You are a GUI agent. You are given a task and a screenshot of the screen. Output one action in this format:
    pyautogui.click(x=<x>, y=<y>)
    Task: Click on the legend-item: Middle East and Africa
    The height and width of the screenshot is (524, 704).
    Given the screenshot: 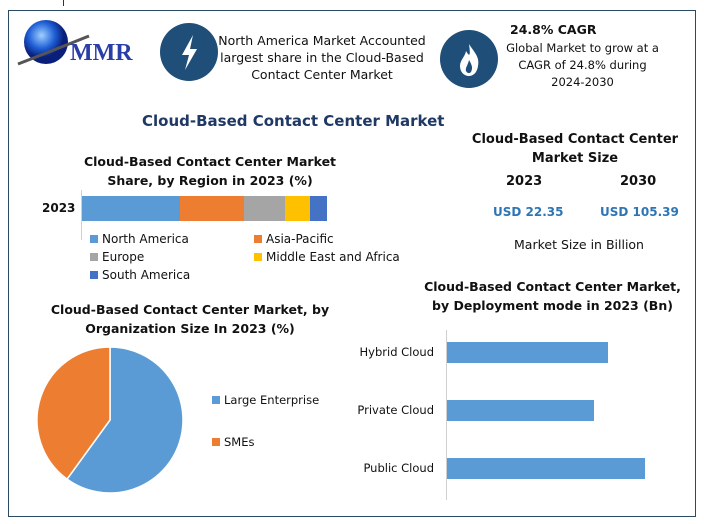 What is the action you would take?
    pyautogui.click(x=327, y=257)
    